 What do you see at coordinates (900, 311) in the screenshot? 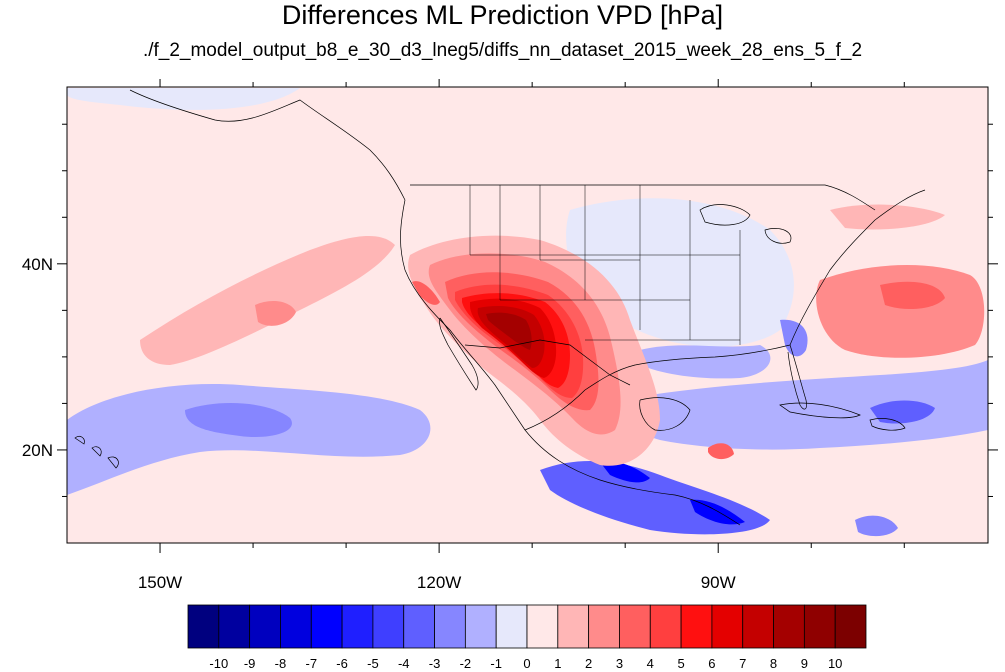
I see `field-region-atlantic-warm` at bounding box center [900, 311].